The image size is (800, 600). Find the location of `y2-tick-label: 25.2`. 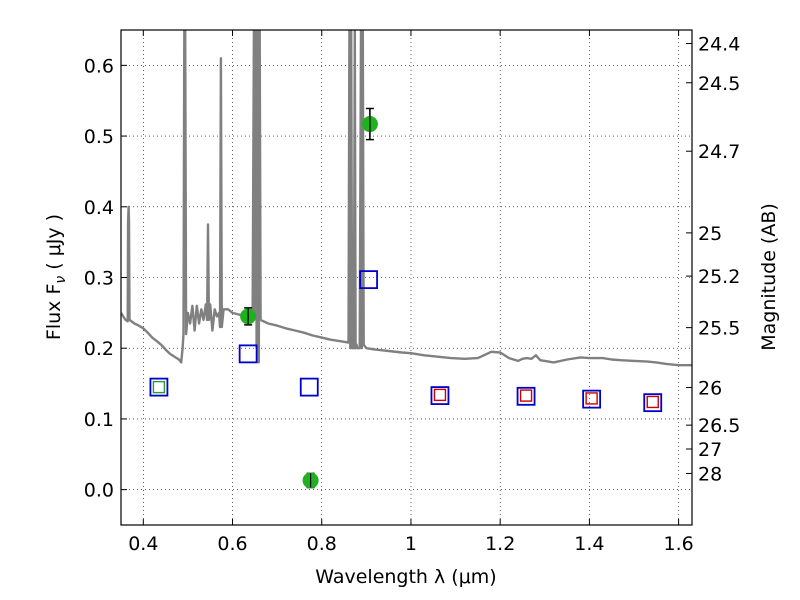

y2-tick-label: 25.2 is located at coordinates (719, 277).